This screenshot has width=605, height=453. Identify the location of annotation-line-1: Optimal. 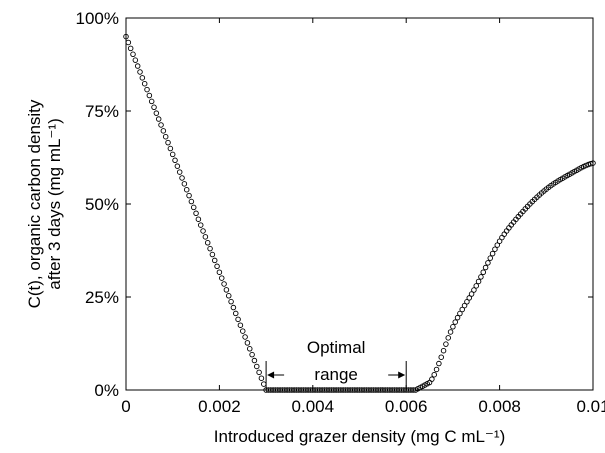
(336, 347).